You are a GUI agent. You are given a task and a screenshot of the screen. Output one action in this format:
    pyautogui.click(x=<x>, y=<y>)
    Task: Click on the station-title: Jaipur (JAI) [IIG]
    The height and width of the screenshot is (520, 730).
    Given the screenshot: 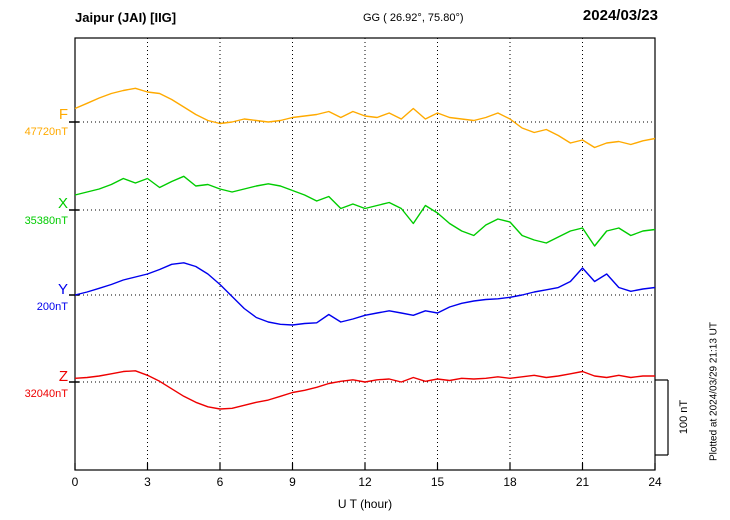 What is the action you would take?
    pyautogui.click(x=126, y=17)
    